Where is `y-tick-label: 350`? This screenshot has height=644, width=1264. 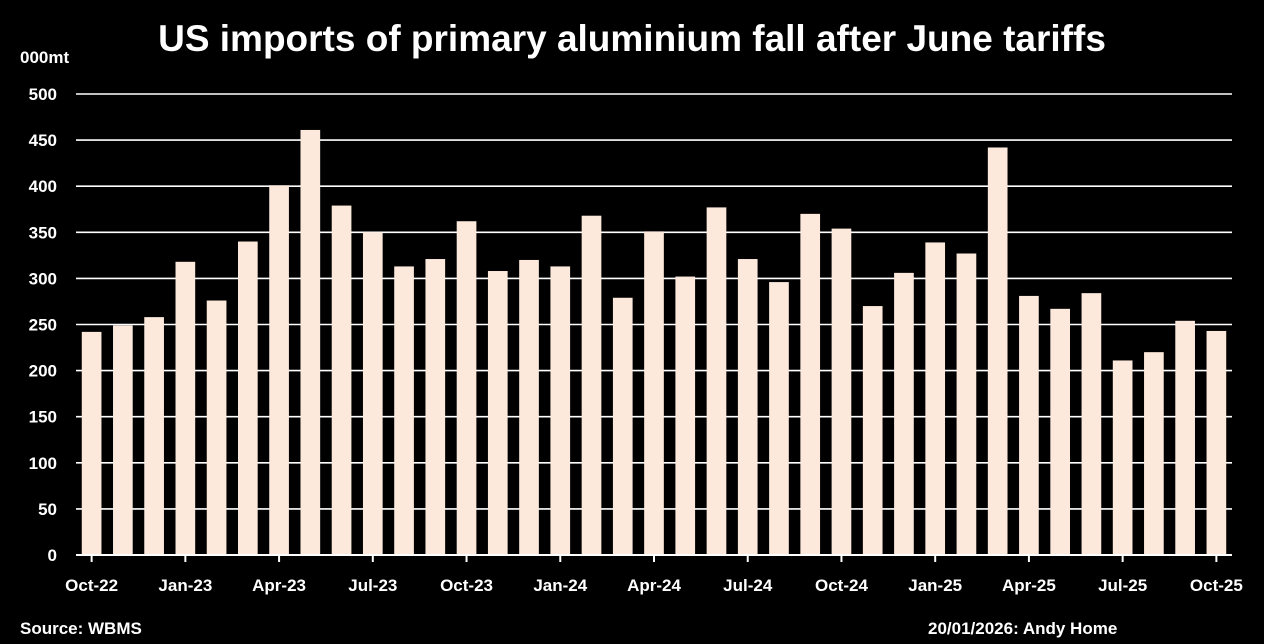
y-tick-label: 350 is located at coordinates (43, 232).